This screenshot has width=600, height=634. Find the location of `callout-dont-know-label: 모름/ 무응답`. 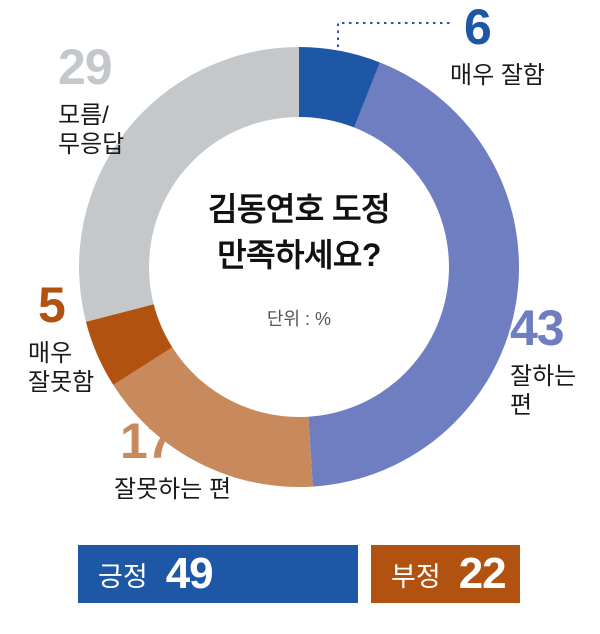

callout-dont-know-label: 모름/ 무응답 is located at coordinates (91, 130).